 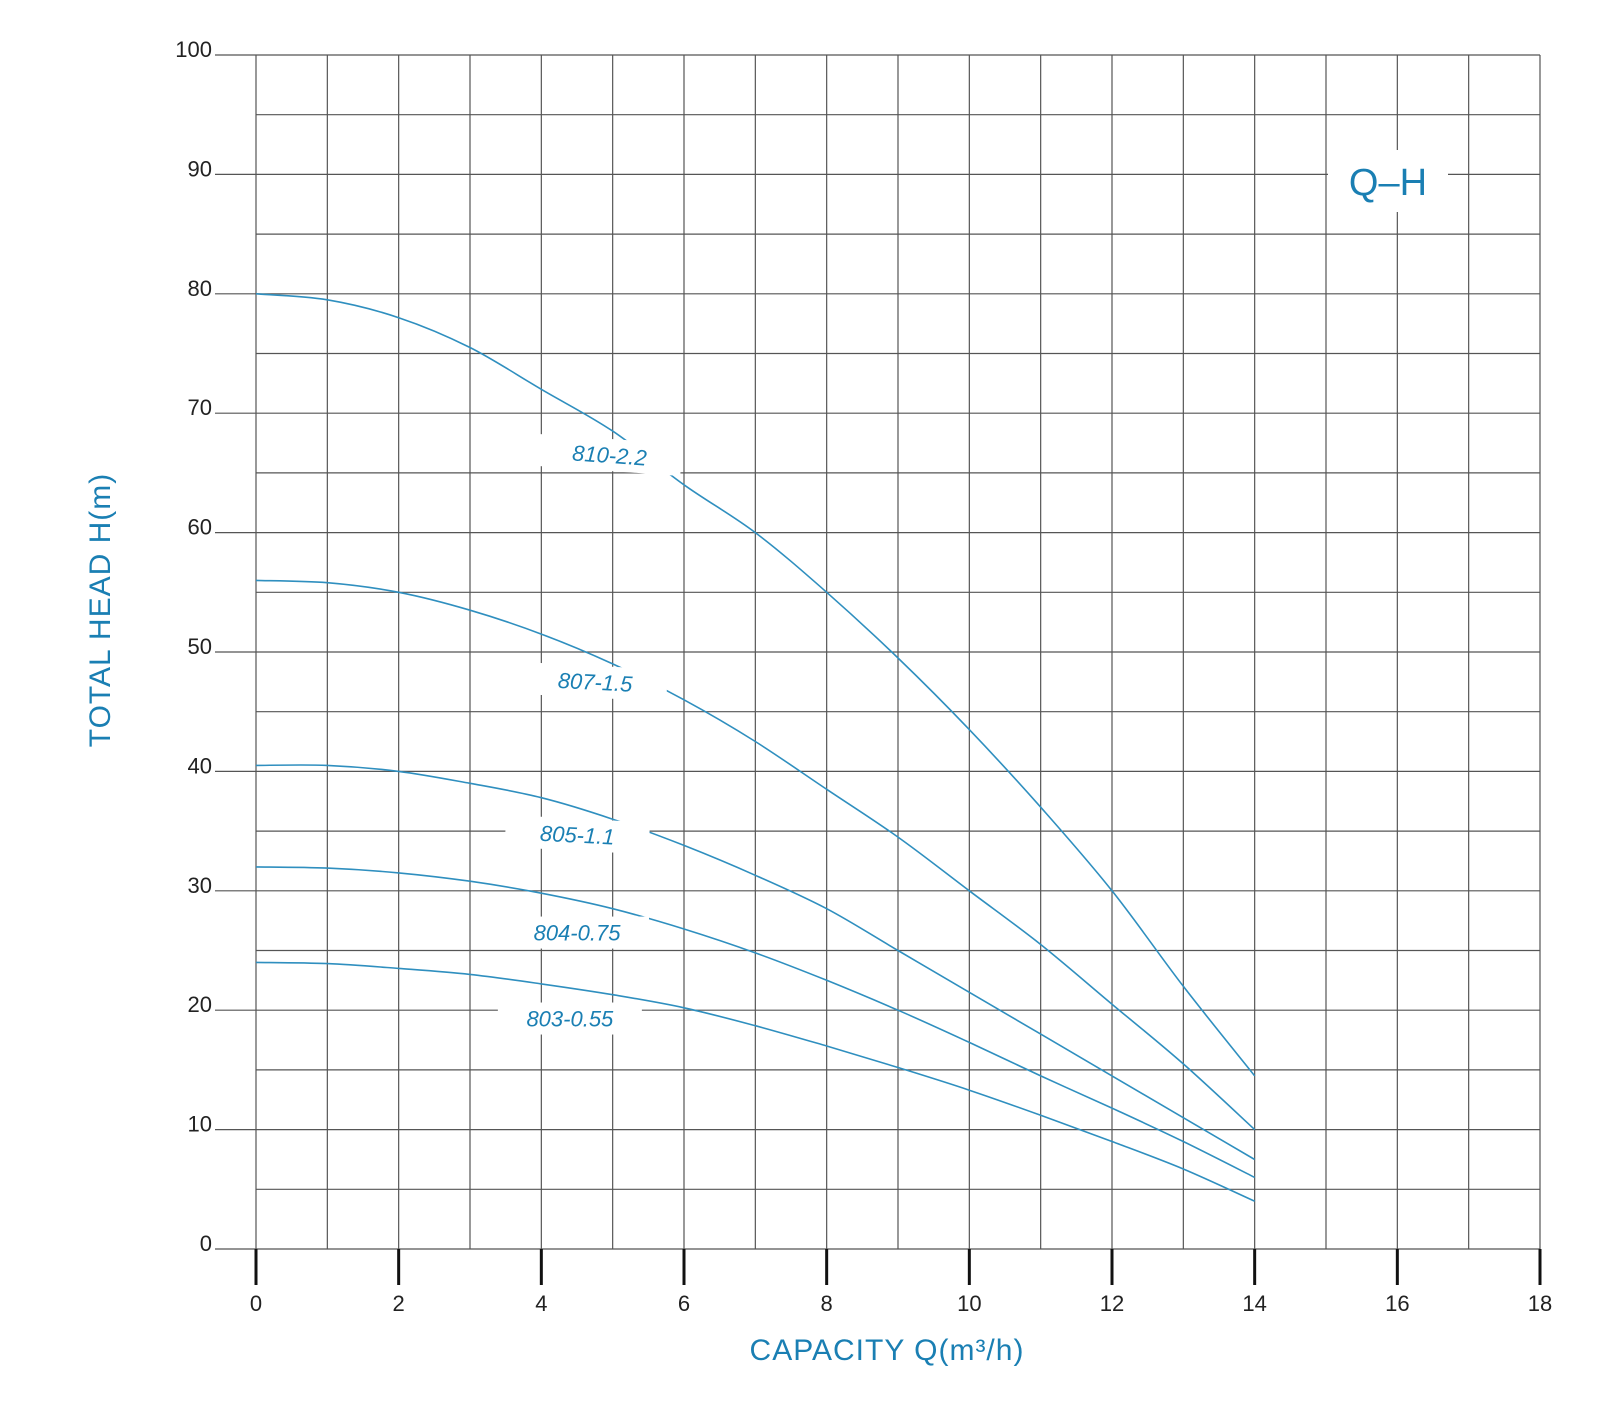 I want to click on series-label-group: 810-2.2, so click(x=609, y=454).